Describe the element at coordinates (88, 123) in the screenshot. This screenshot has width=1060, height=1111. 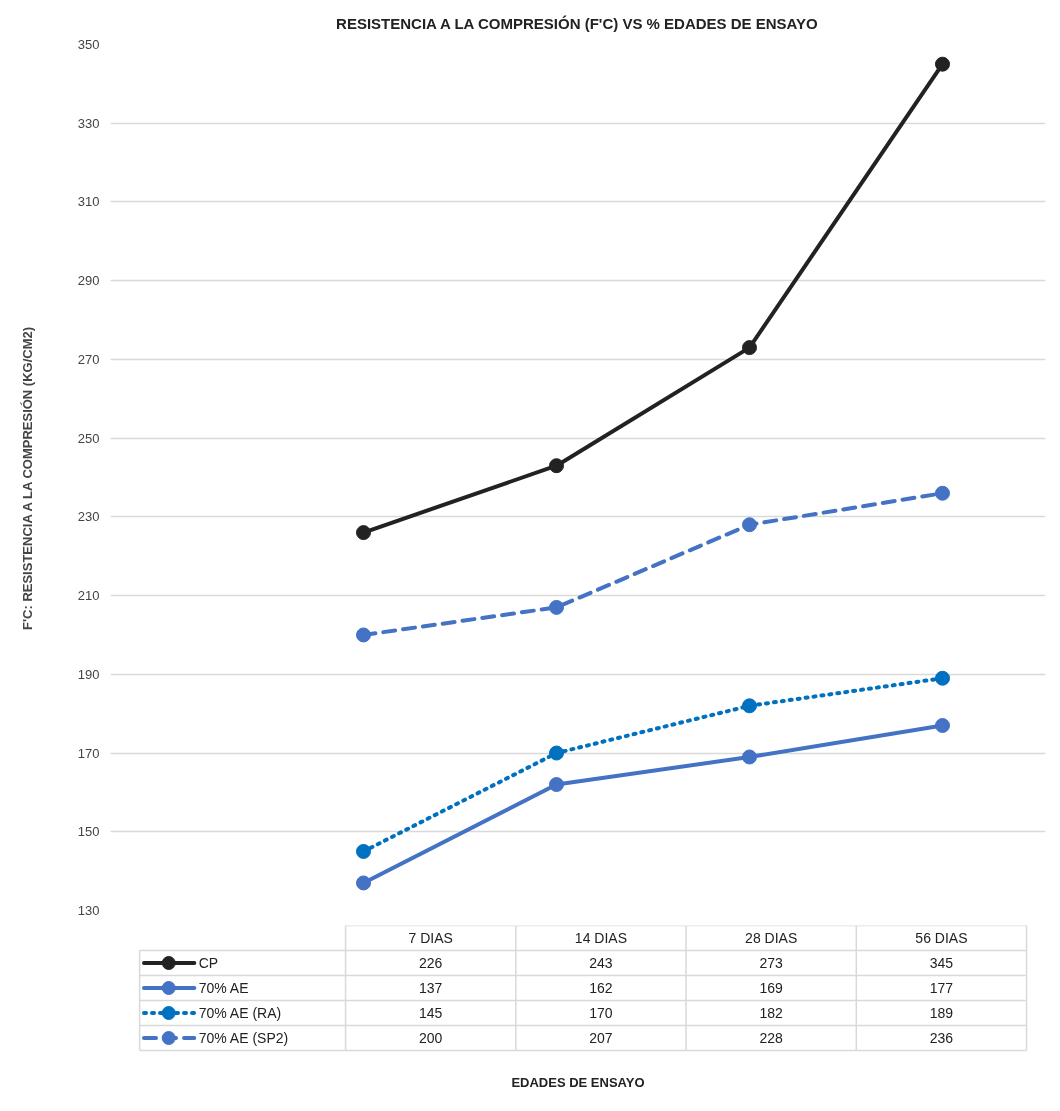
I see `y-tick-label: 330` at that location.